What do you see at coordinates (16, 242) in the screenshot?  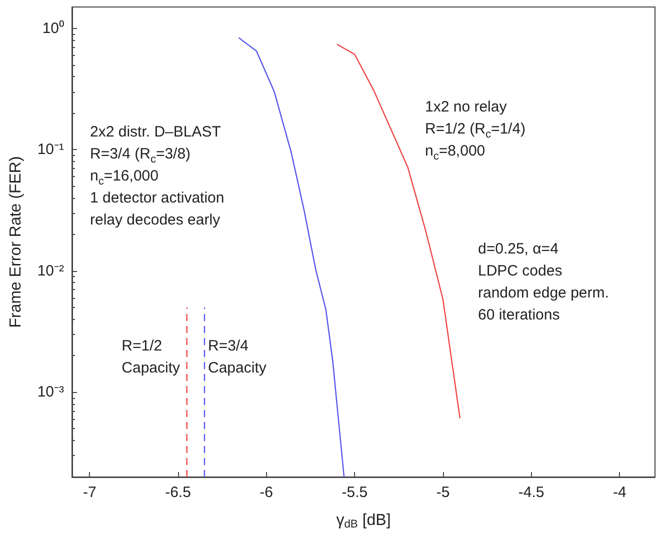 I see `y-axis-title: Frame Error Rate (FER)` at bounding box center [16, 242].